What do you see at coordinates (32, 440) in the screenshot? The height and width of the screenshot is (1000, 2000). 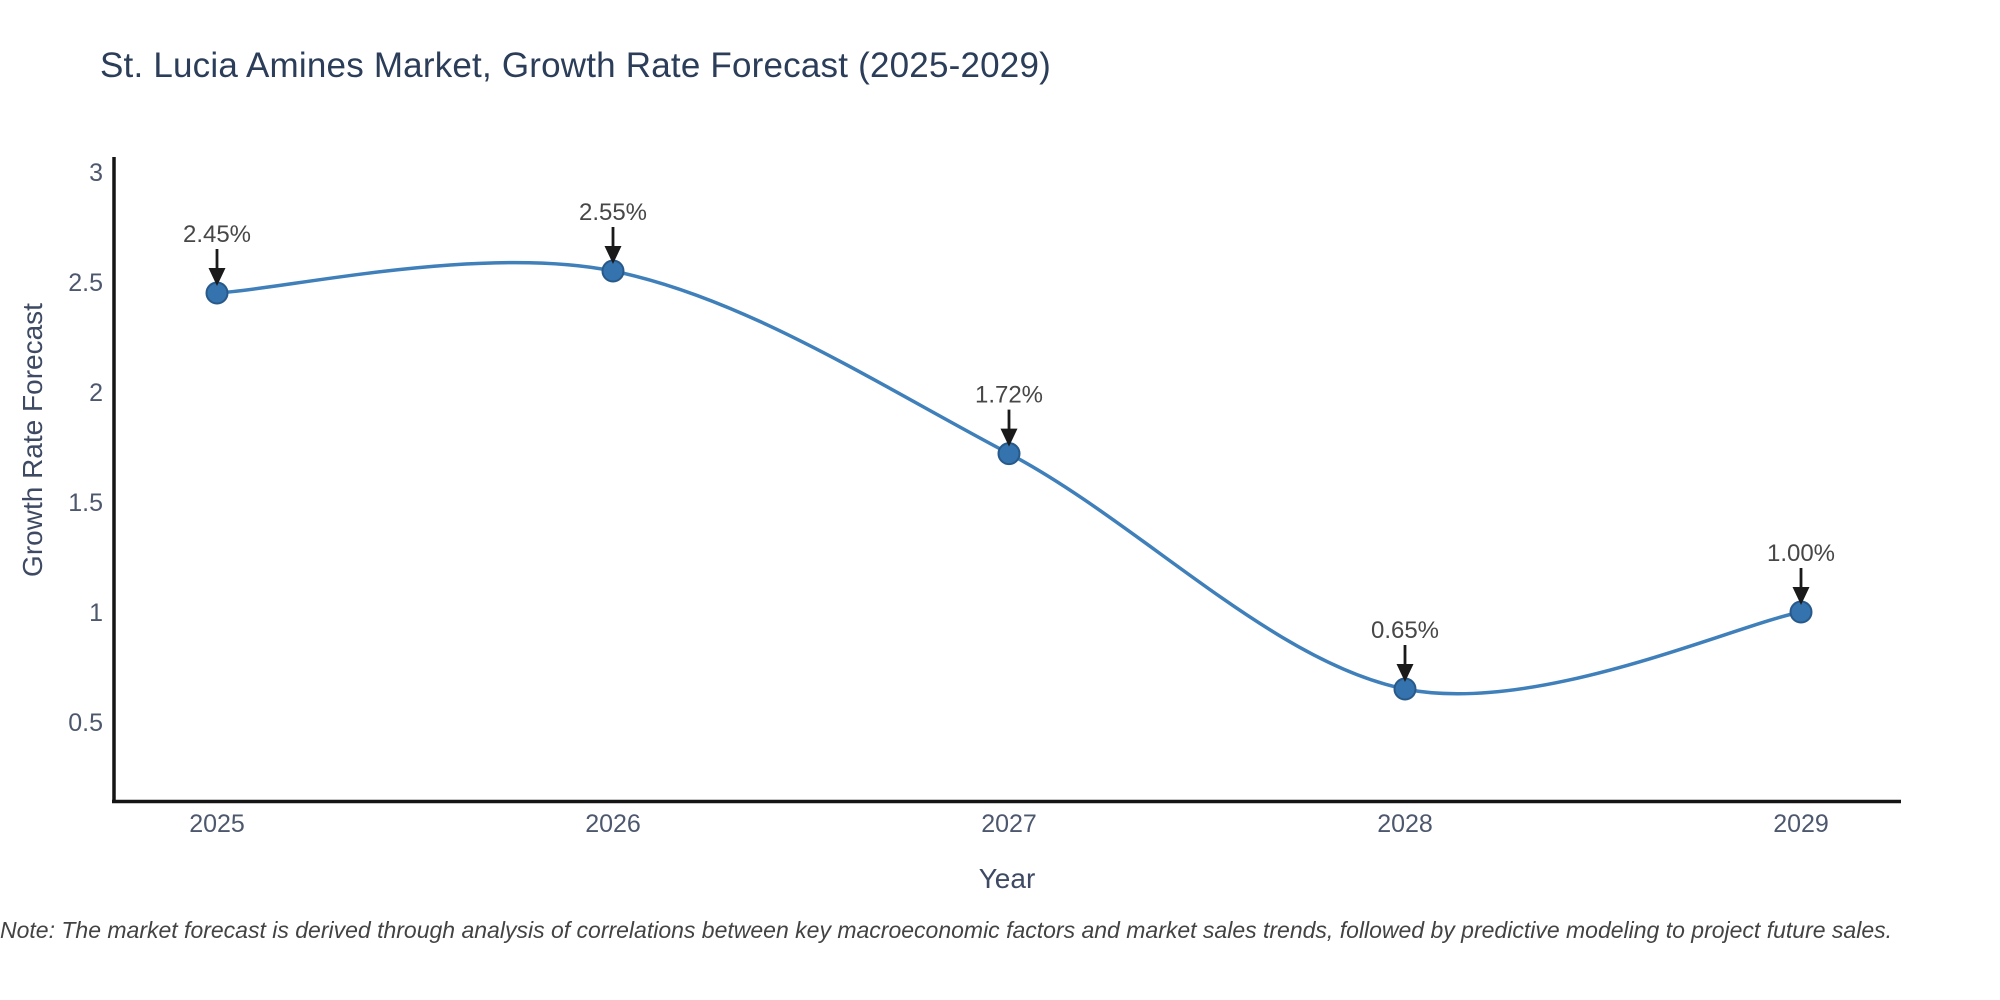 I see `y-axis-title: Growth Rate Forecast` at bounding box center [32, 440].